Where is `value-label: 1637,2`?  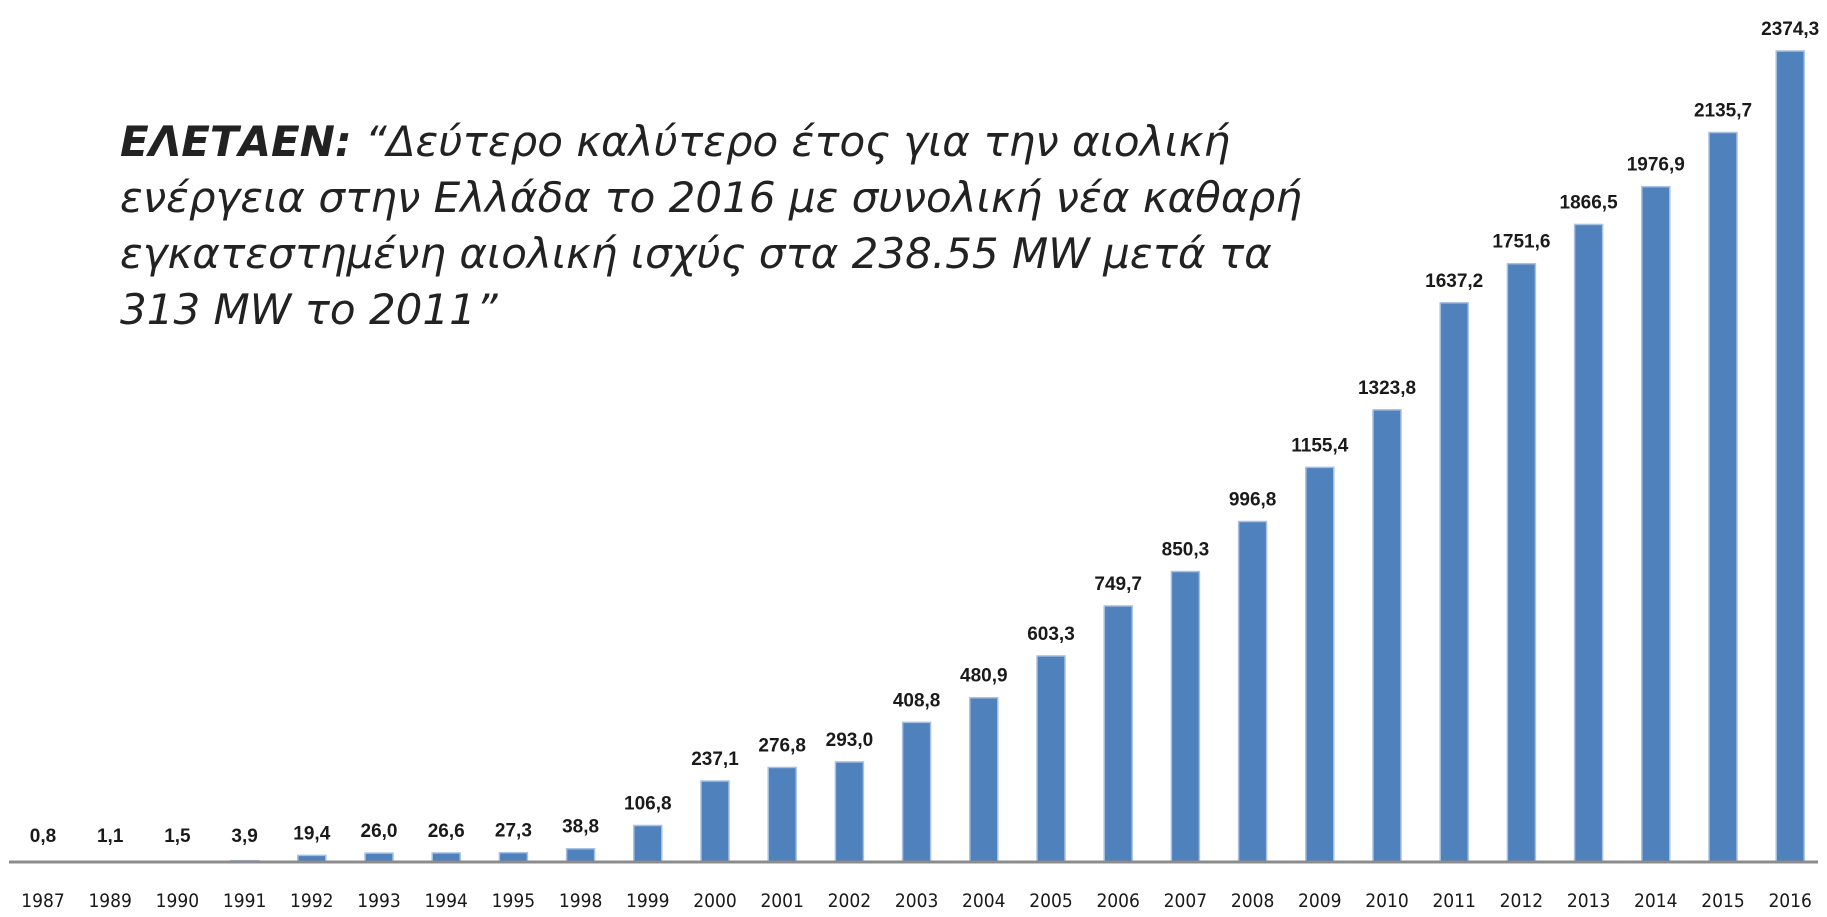 value-label: 1637,2 is located at coordinates (1454, 281).